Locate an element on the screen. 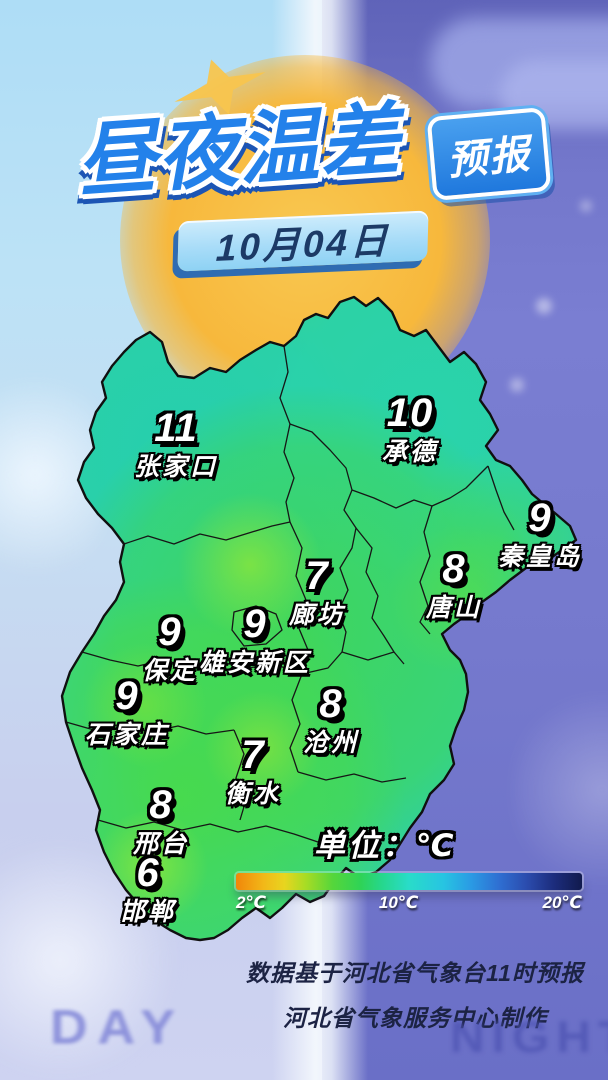 The width and height of the screenshot is (608, 1080). city-label: 9 保定 is located at coordinates (170, 648).